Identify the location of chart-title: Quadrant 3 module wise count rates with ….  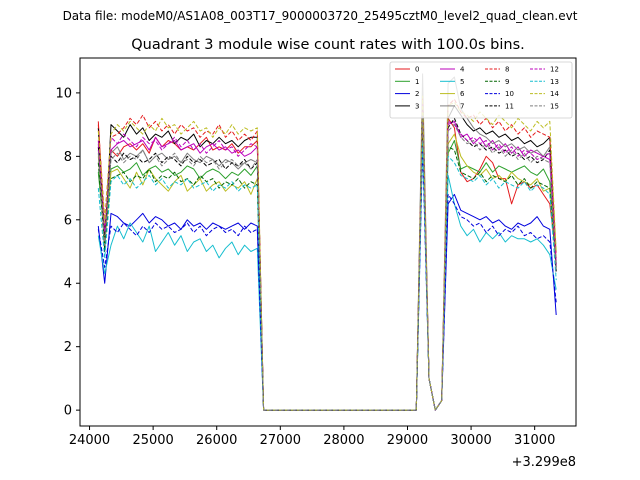
(328, 45).